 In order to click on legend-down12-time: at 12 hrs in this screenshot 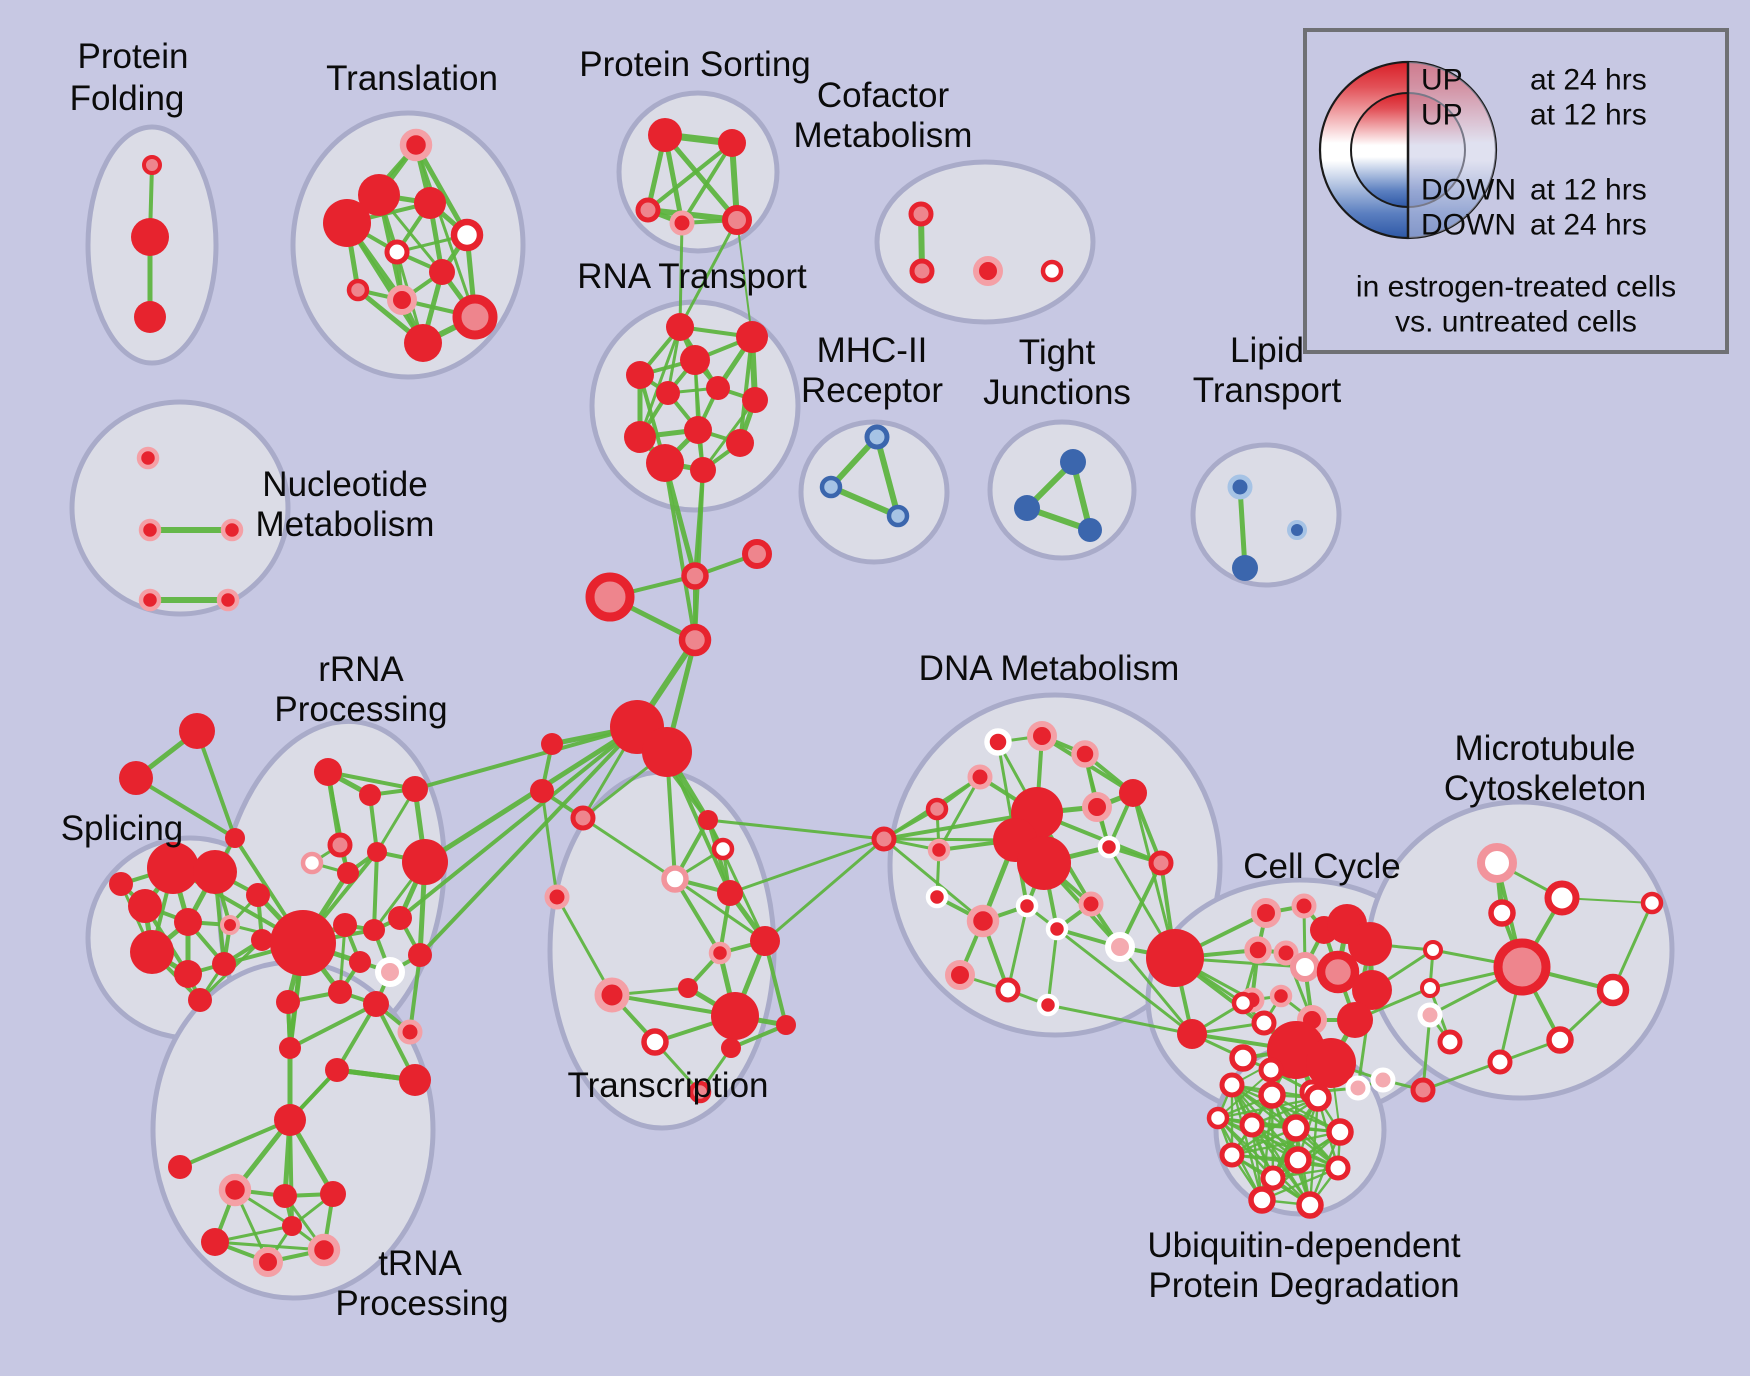, I will do `click(1588, 190)`.